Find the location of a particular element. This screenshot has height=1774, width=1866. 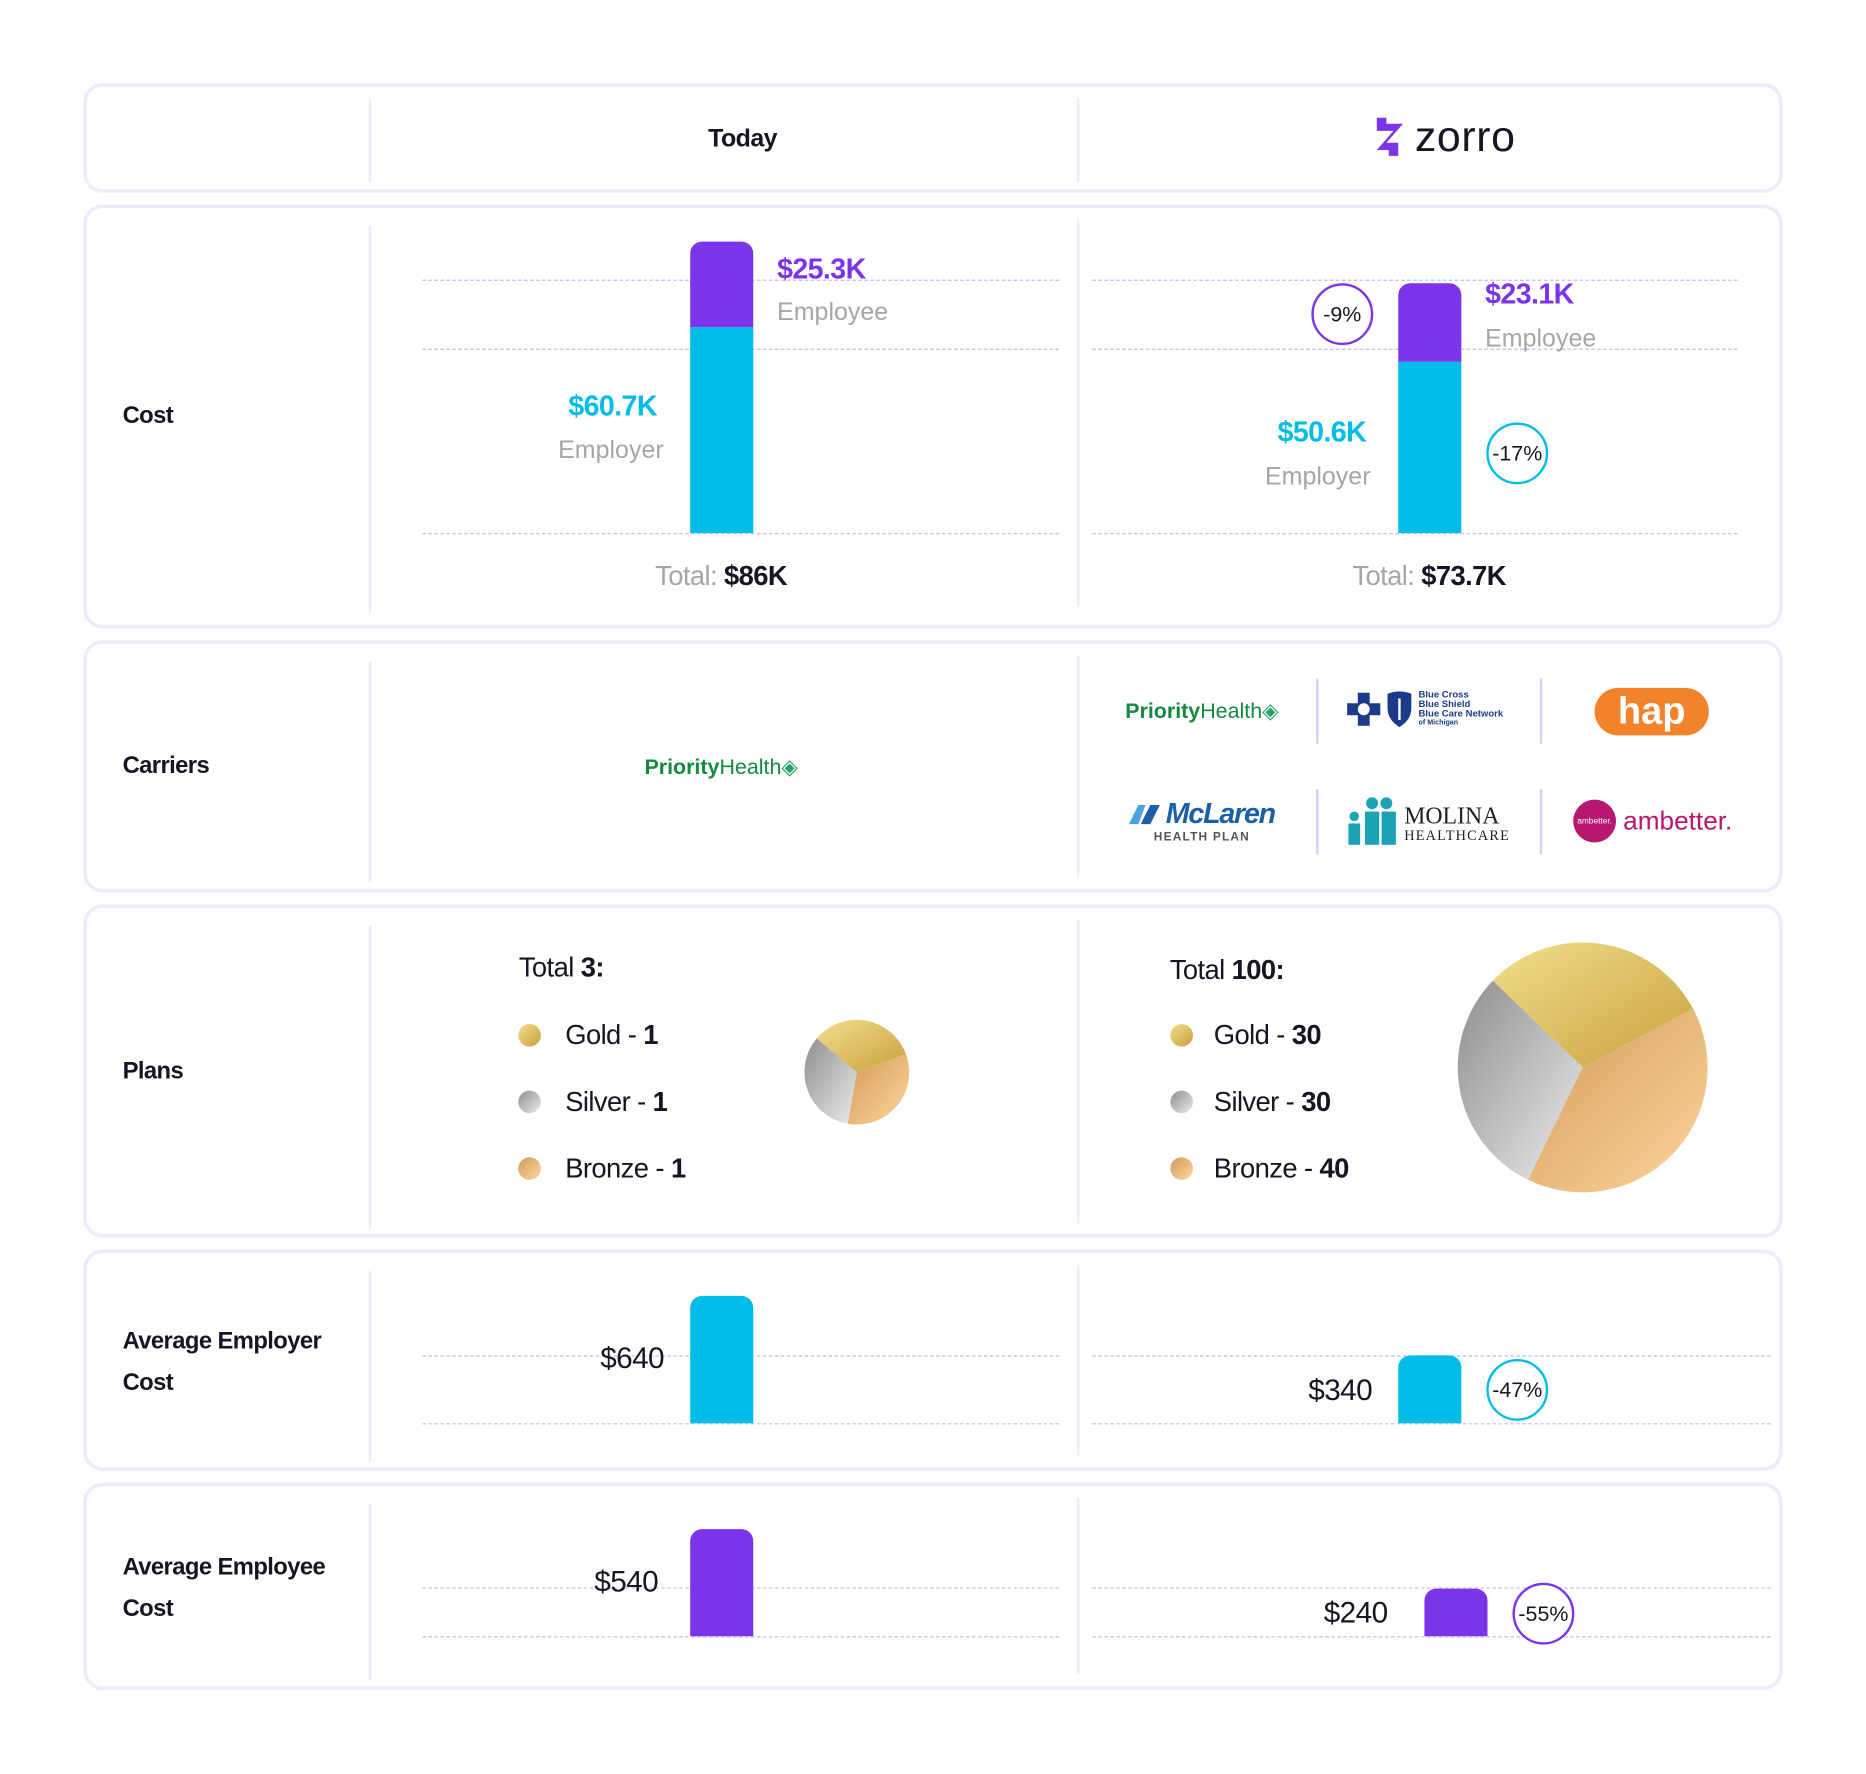

blue-shield-icon is located at coordinates (1399, 709).